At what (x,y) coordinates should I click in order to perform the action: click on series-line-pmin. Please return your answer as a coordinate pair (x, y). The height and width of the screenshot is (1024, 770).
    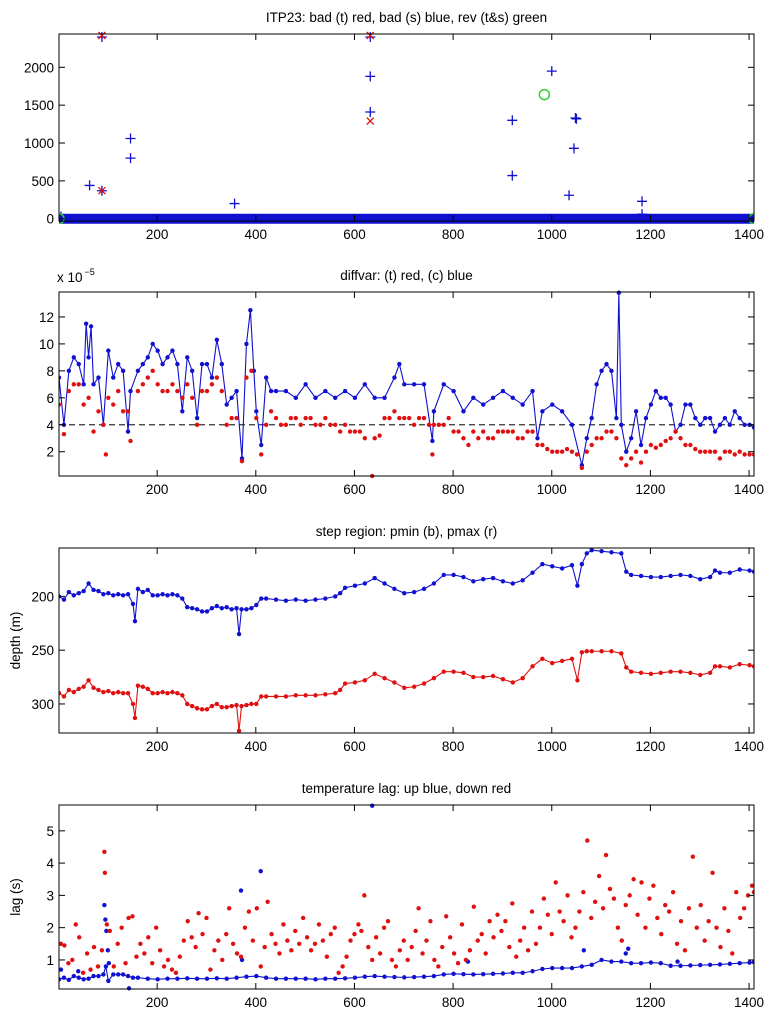
    Looking at the image, I should click on (406, 592).